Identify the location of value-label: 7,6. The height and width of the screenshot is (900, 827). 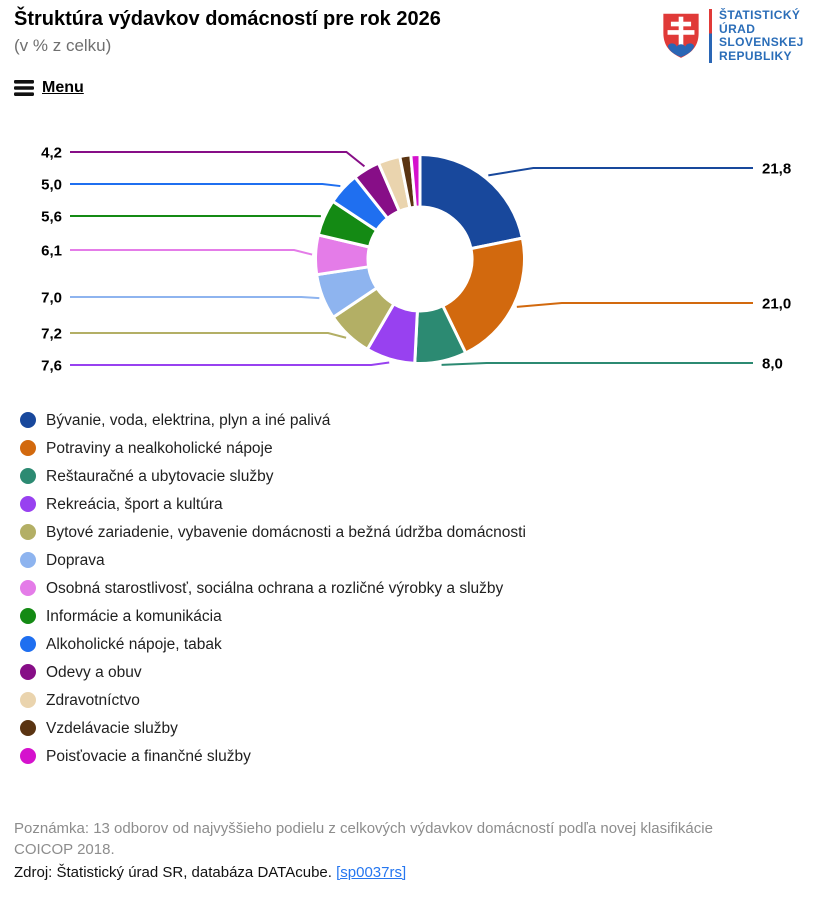
(51, 366).